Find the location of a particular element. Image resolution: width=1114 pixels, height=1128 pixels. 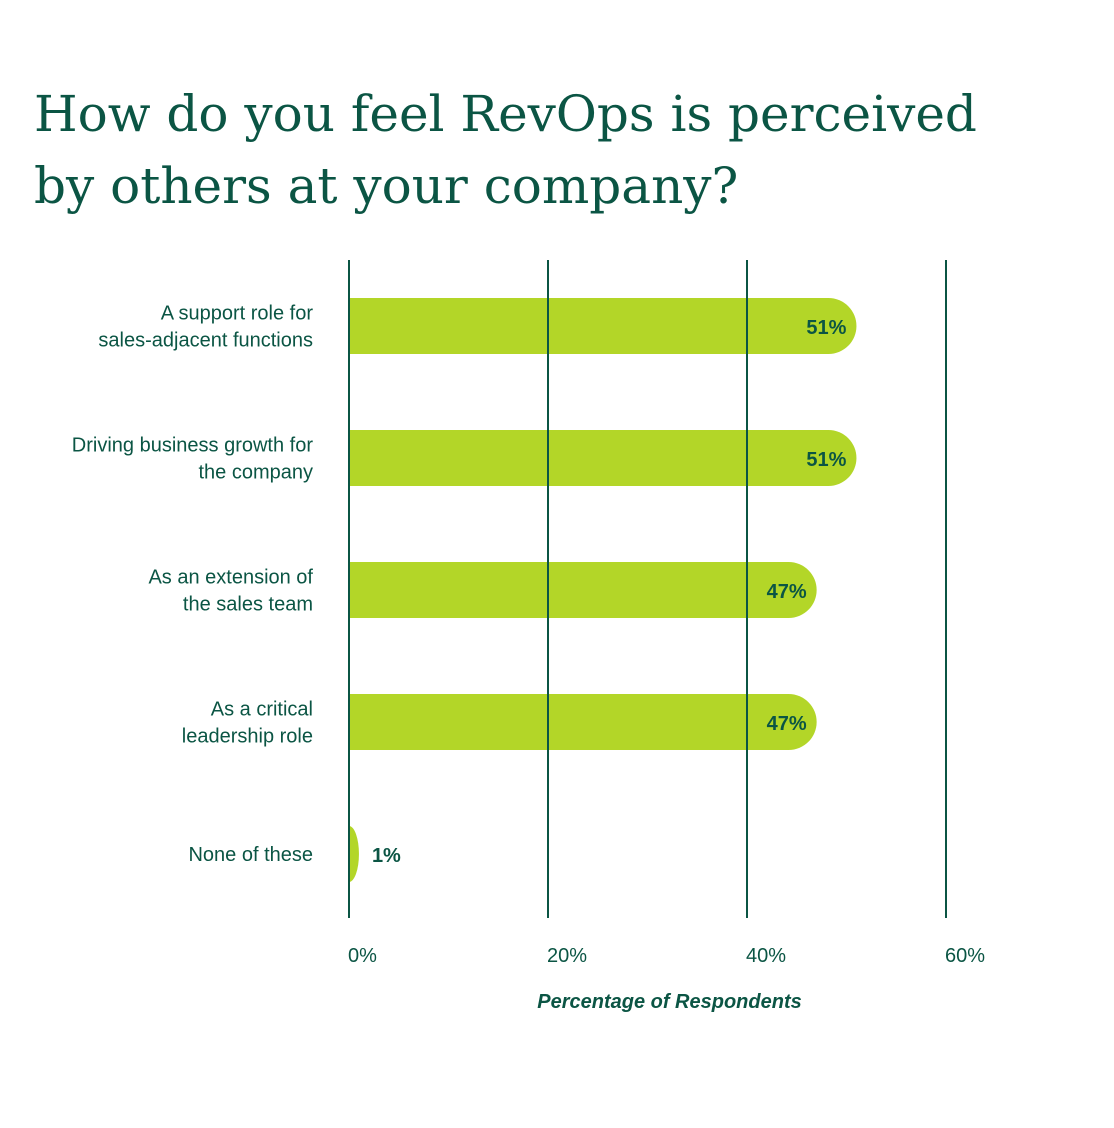

value-label-3: 47% is located at coordinates (787, 724).